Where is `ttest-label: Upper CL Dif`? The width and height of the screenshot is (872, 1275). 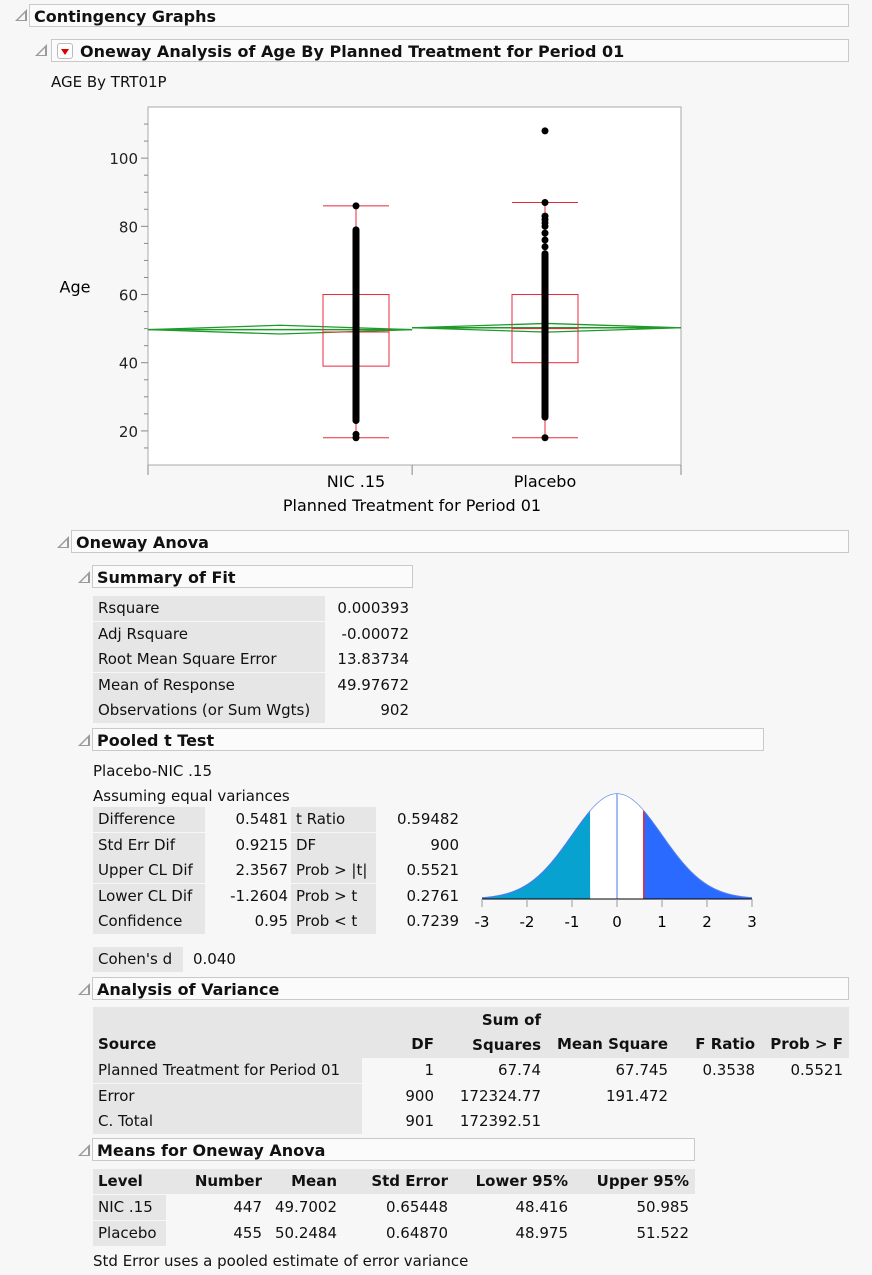
ttest-label: Upper CL Dif is located at coordinates (149, 870).